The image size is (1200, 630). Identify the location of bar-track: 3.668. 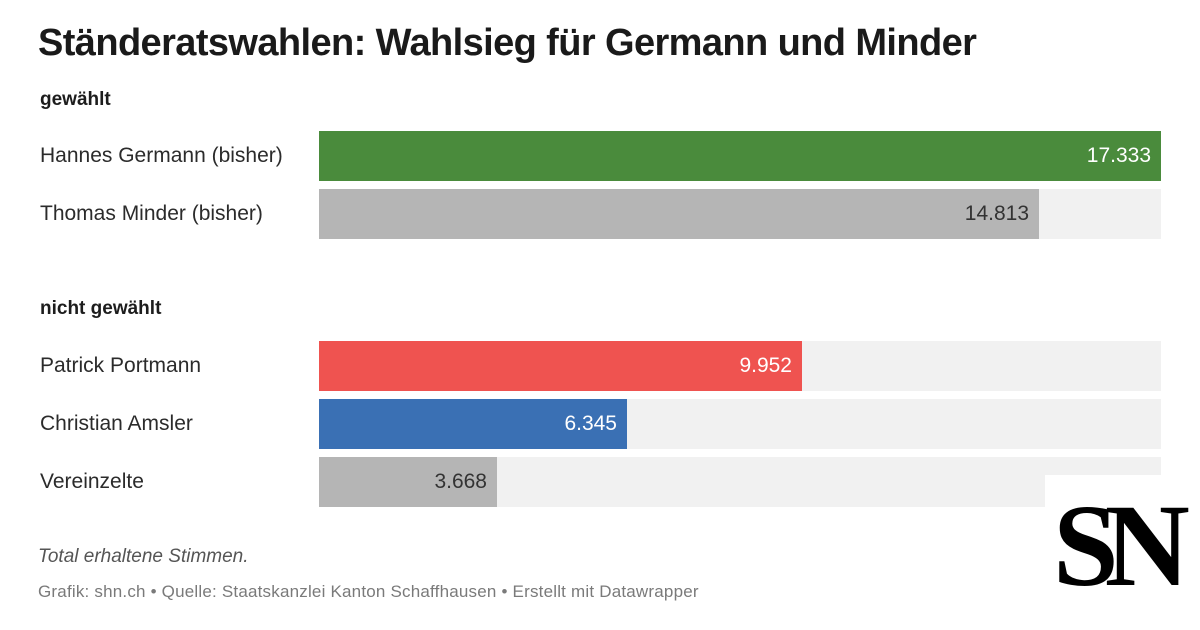
(740, 482).